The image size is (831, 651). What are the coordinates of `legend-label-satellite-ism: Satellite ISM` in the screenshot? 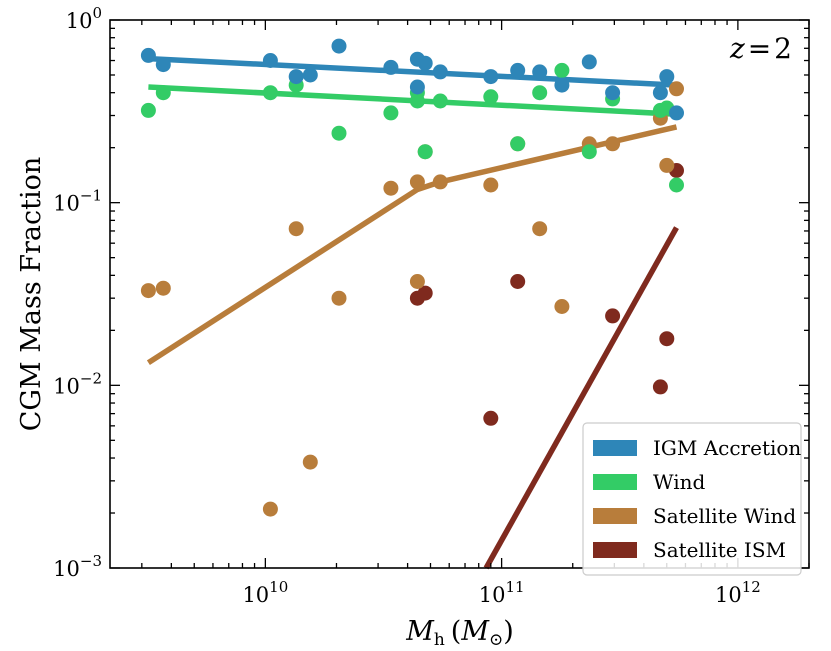 It's located at (719, 550).